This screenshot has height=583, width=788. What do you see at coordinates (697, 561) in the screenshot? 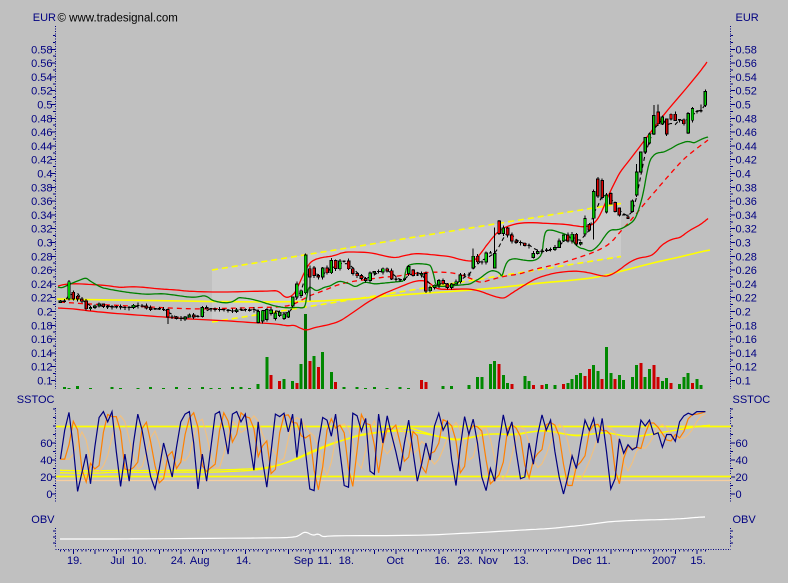
I see `svg-text: 15.` at bounding box center [697, 561].